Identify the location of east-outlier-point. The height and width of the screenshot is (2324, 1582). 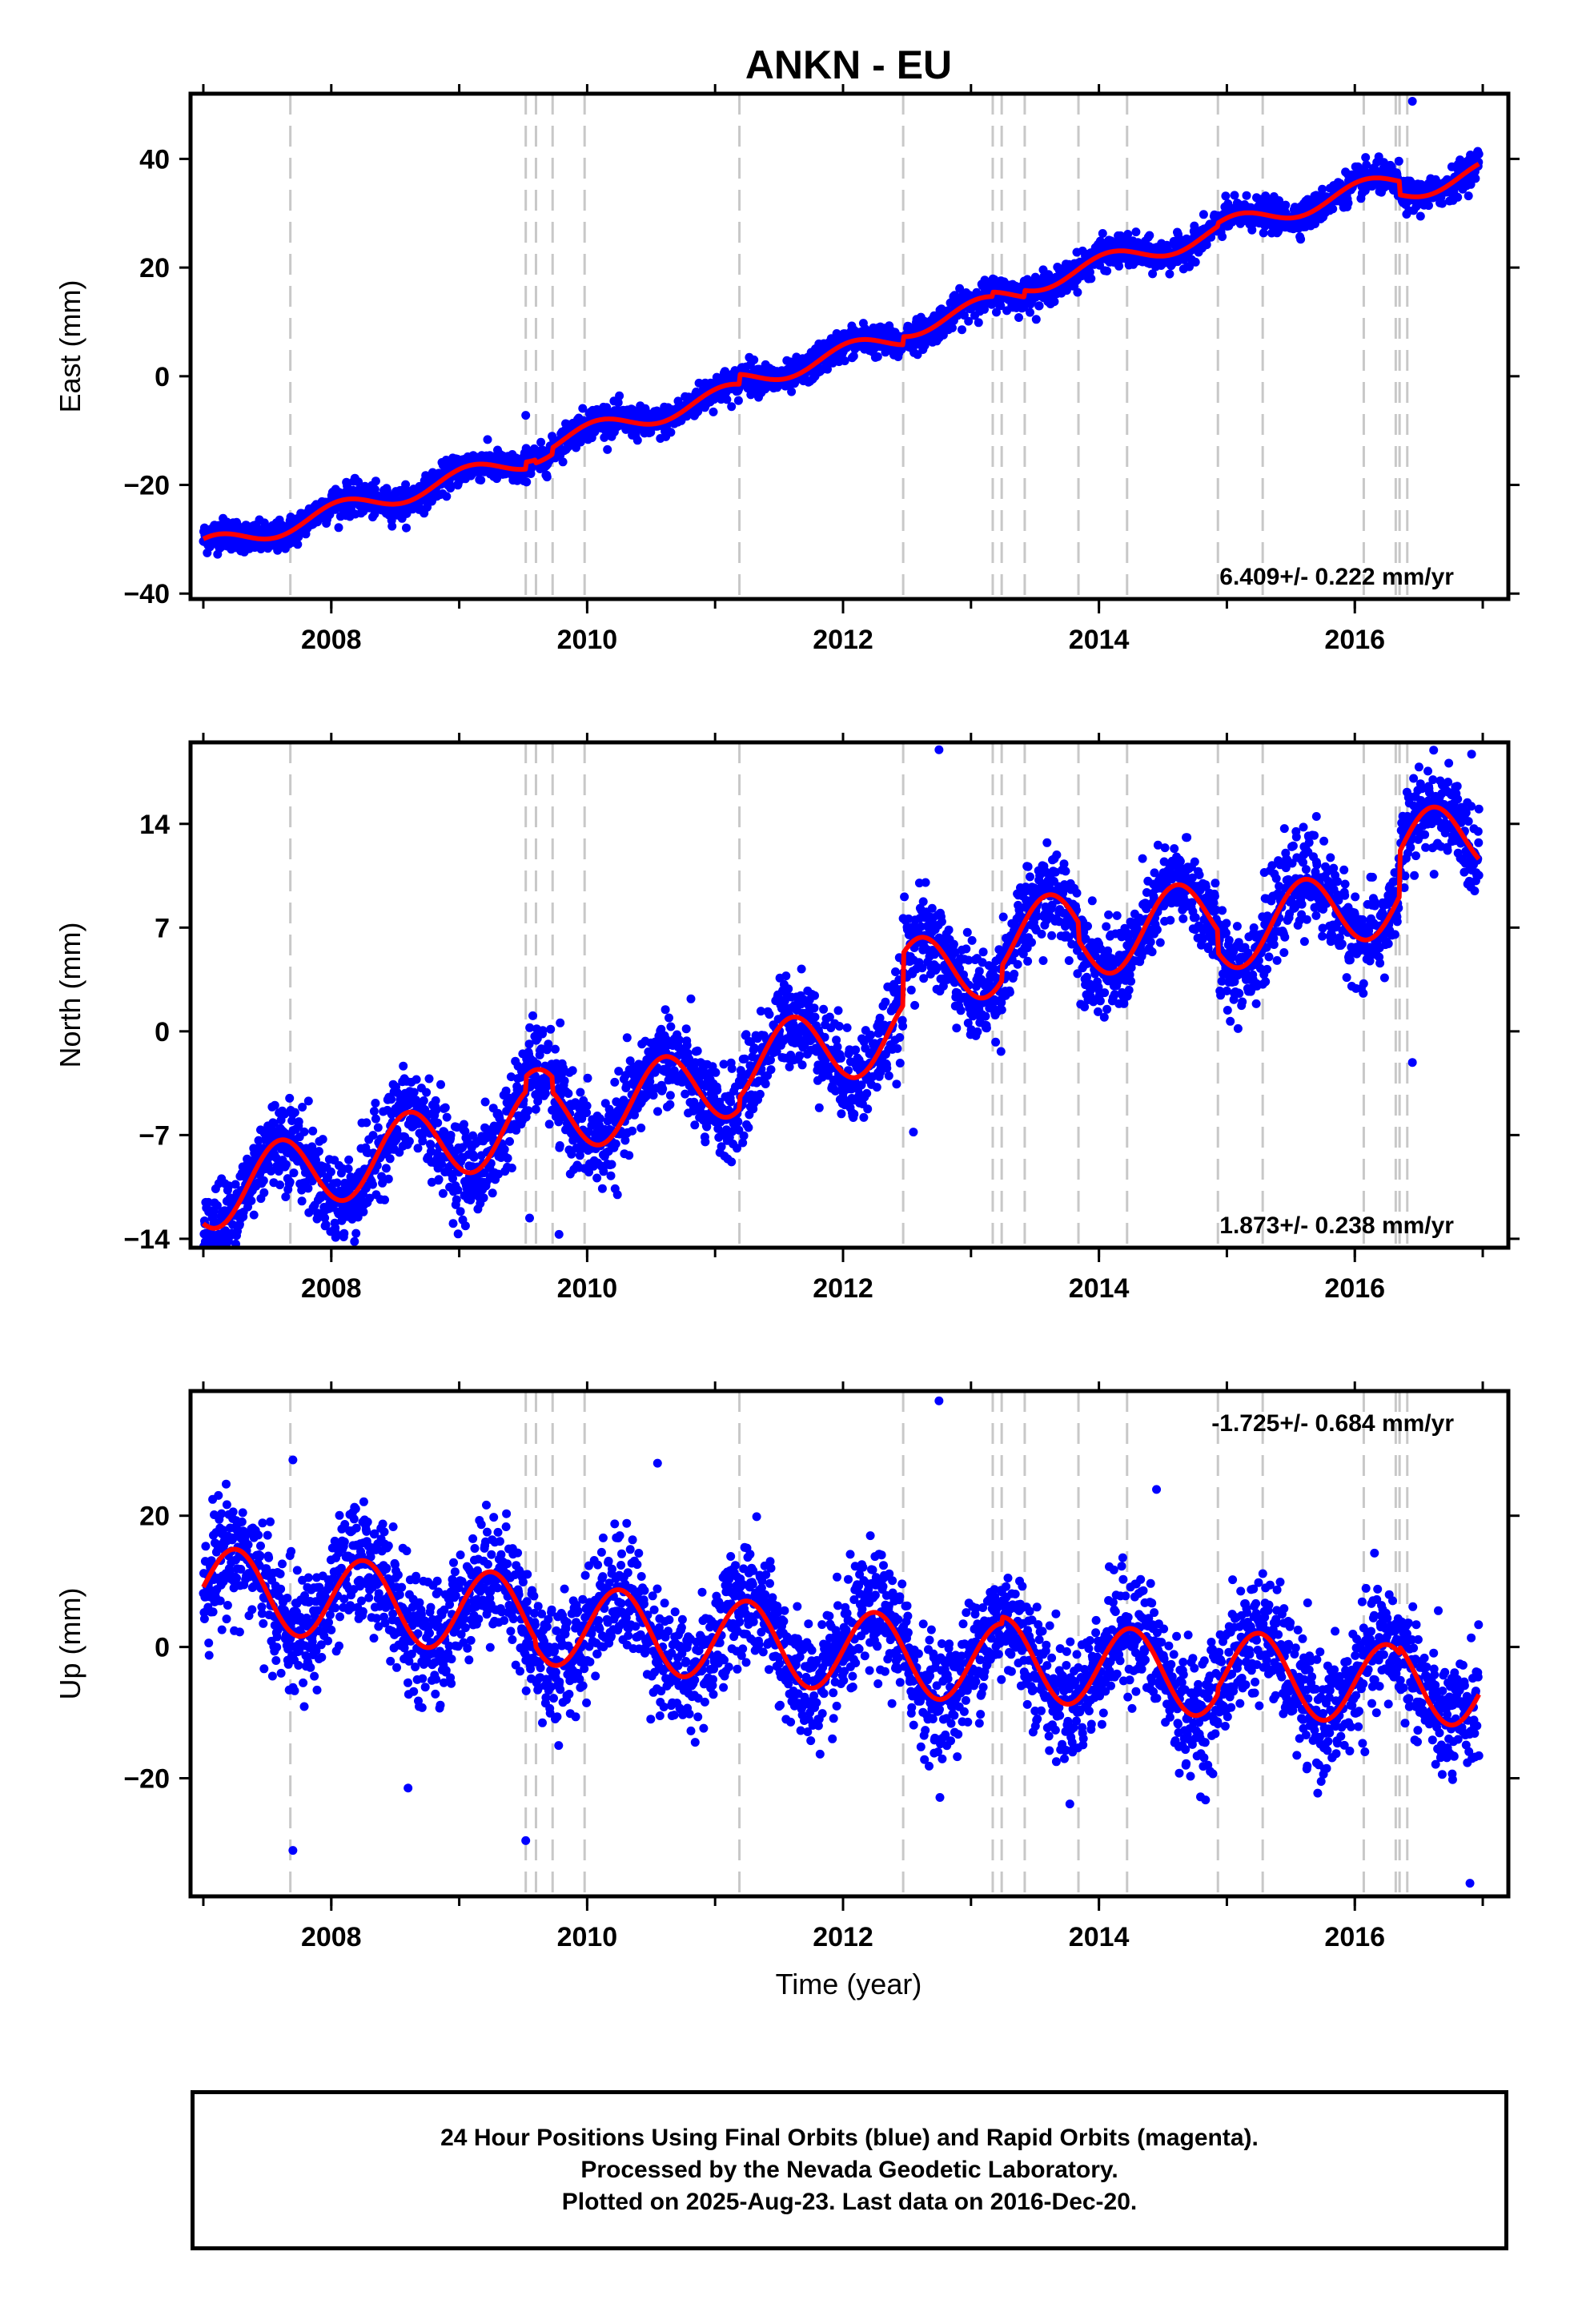
(1412, 101).